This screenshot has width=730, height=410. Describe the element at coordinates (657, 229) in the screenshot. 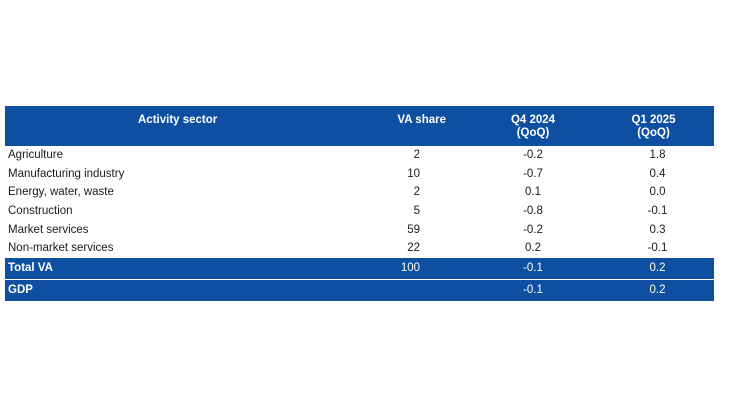

I see `cell-q1-2025: 0.3` at that location.